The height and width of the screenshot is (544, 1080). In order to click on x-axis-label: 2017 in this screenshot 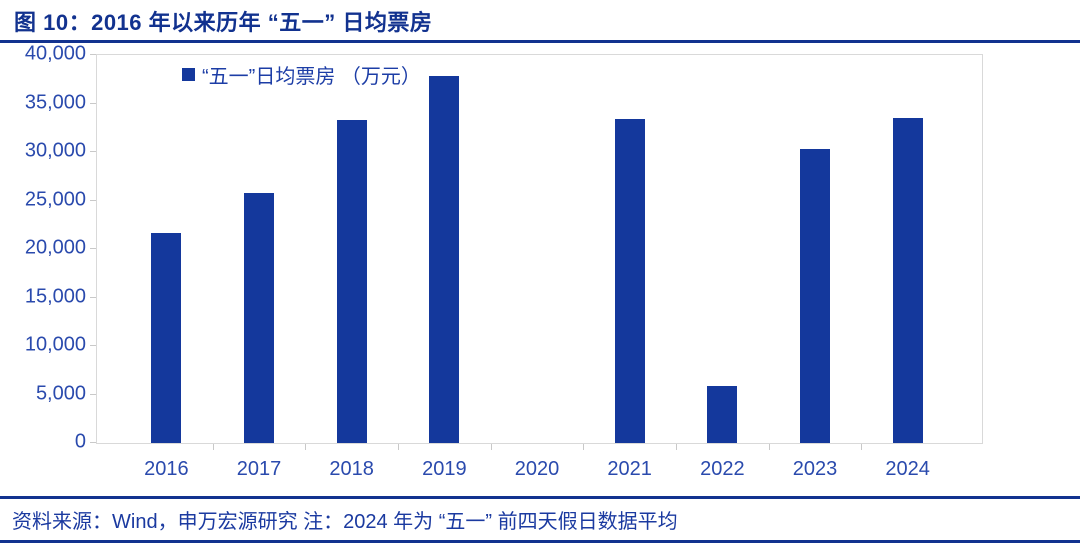, I will do `click(259, 469)`.